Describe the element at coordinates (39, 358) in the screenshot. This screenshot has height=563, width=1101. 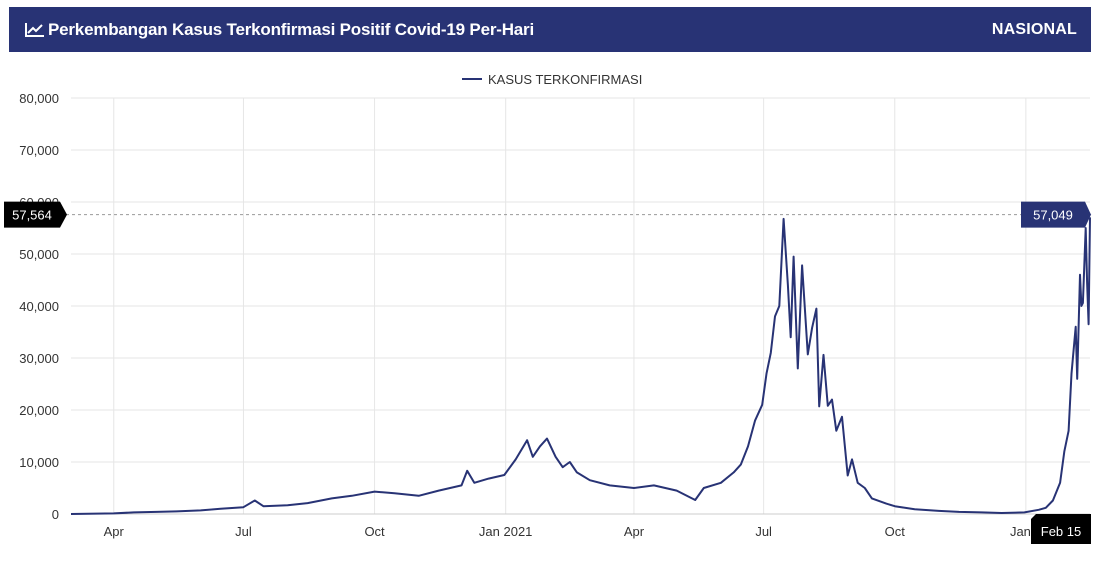
I see `y-tick-label: 30,000` at that location.